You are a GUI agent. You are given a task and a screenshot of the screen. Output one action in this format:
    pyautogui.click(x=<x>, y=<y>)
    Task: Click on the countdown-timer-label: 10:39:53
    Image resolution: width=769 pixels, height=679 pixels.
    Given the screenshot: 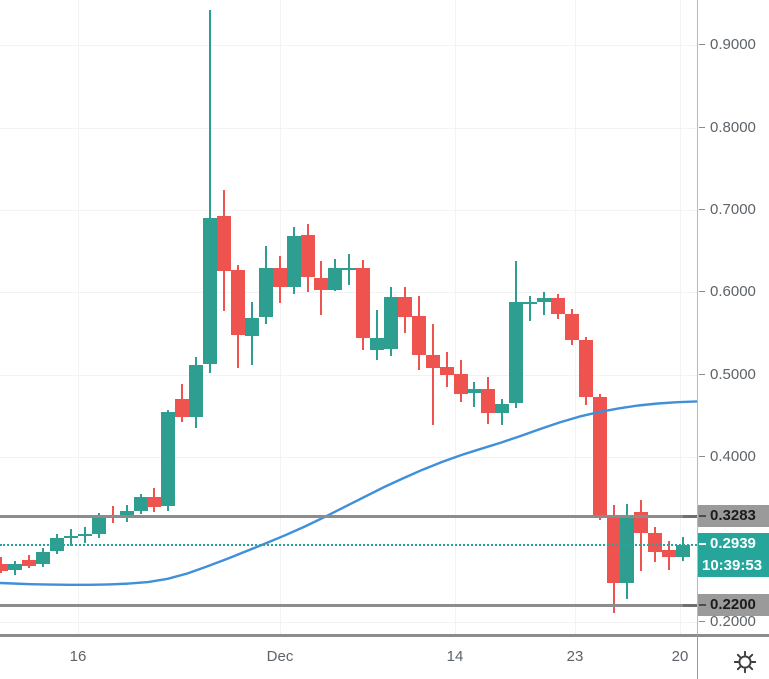 What is the action you would take?
    pyautogui.click(x=732, y=566)
    